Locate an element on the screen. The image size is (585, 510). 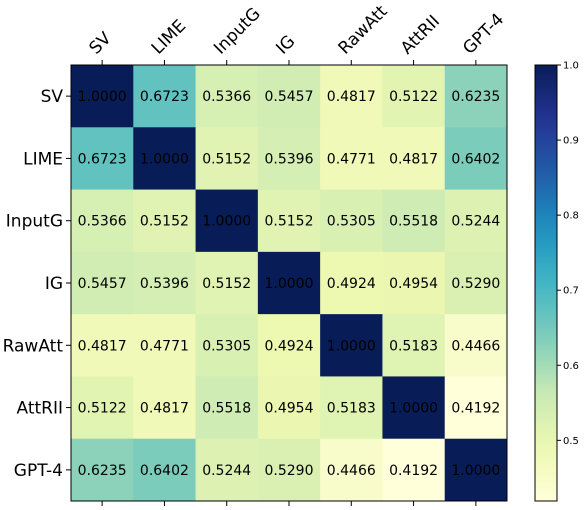
y-axis: SV LIME InputG IG RawAtt AttRII GPT-4 is located at coordinates (37, 284).